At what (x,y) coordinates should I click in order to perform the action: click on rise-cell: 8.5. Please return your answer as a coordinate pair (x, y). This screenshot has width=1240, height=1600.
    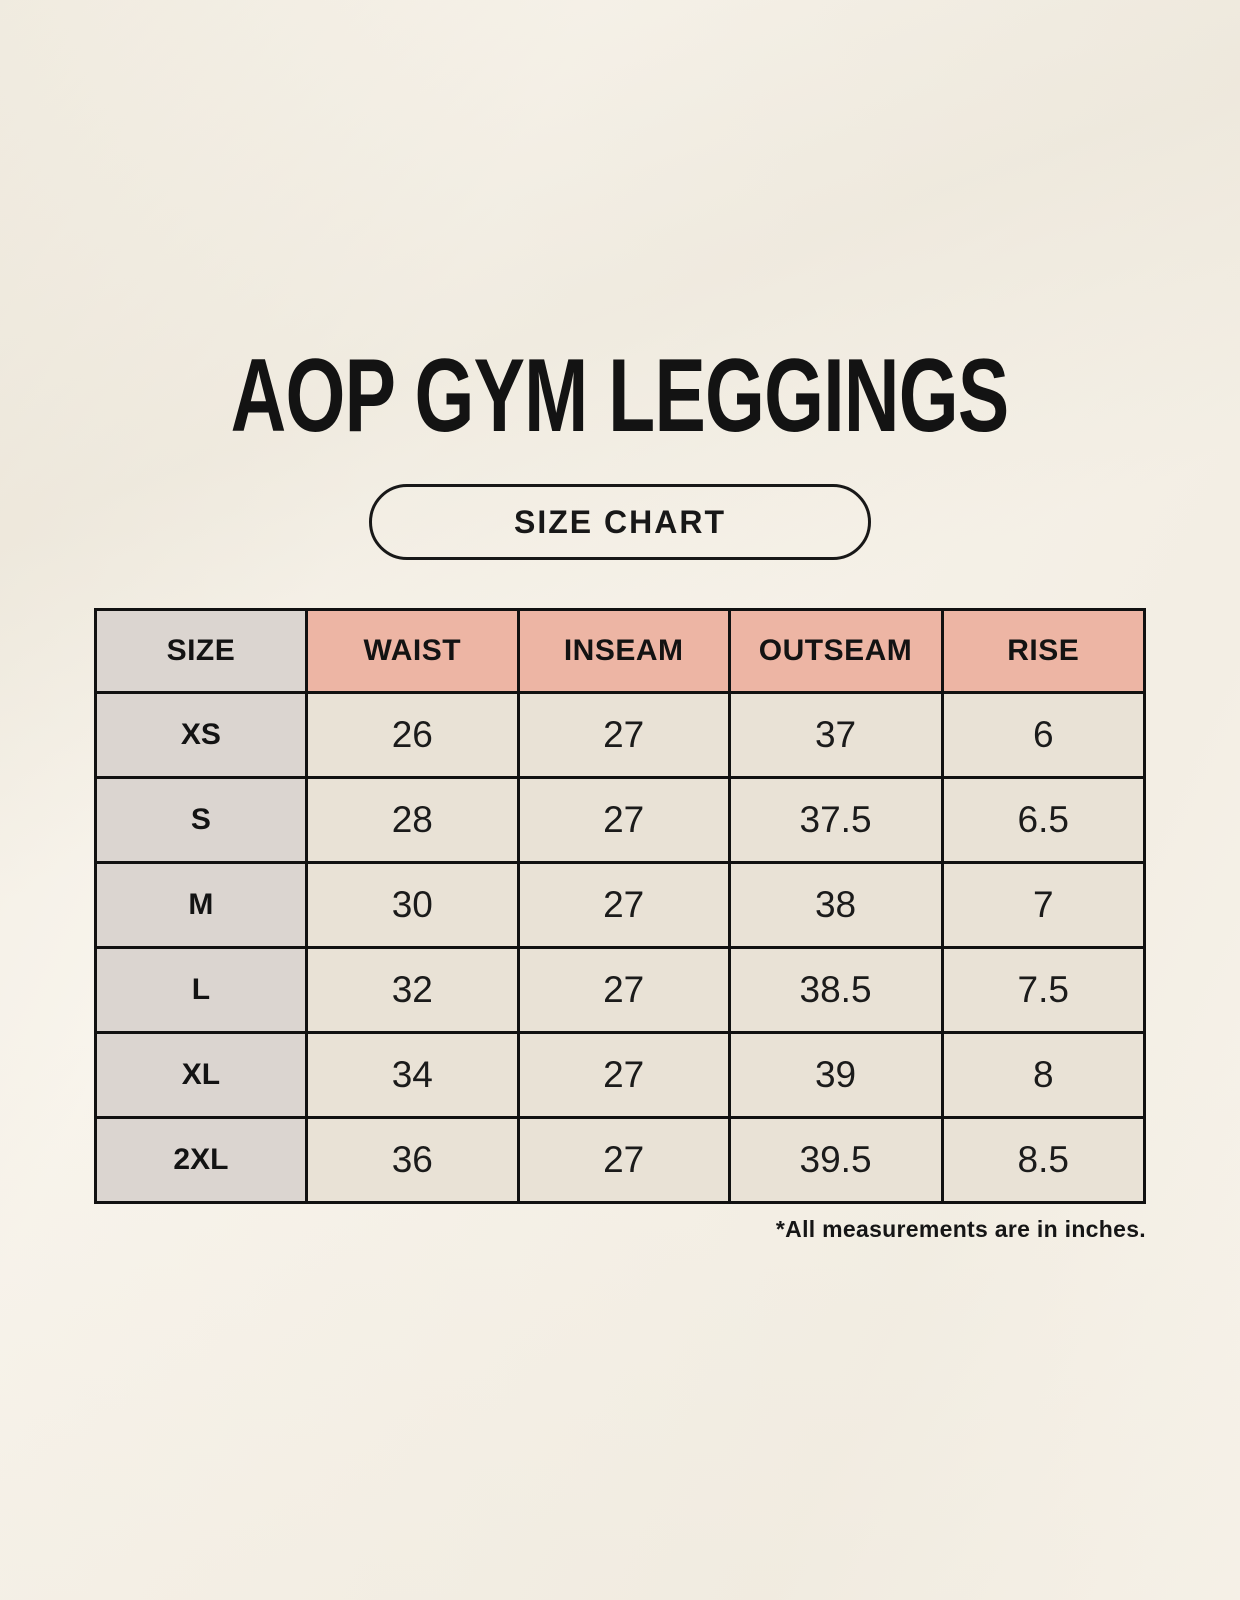
    Looking at the image, I should click on (1043, 1160).